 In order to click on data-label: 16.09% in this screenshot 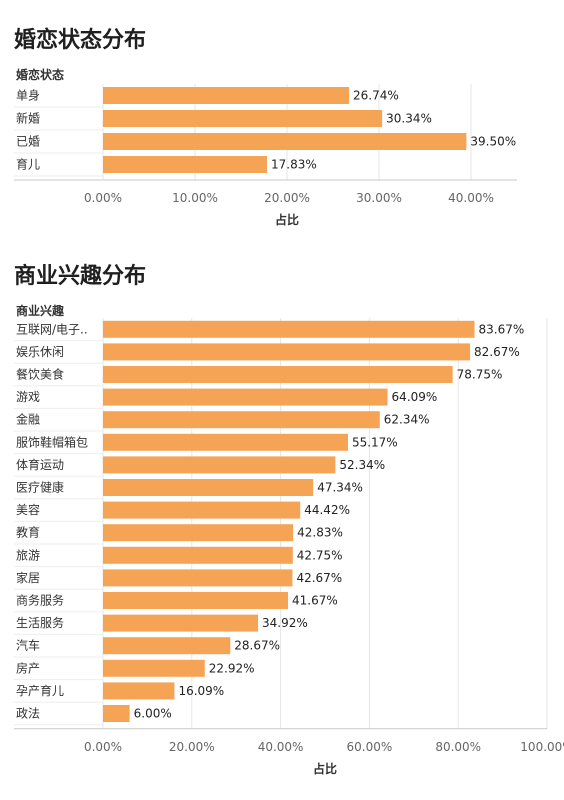, I will do `click(201, 691)`.